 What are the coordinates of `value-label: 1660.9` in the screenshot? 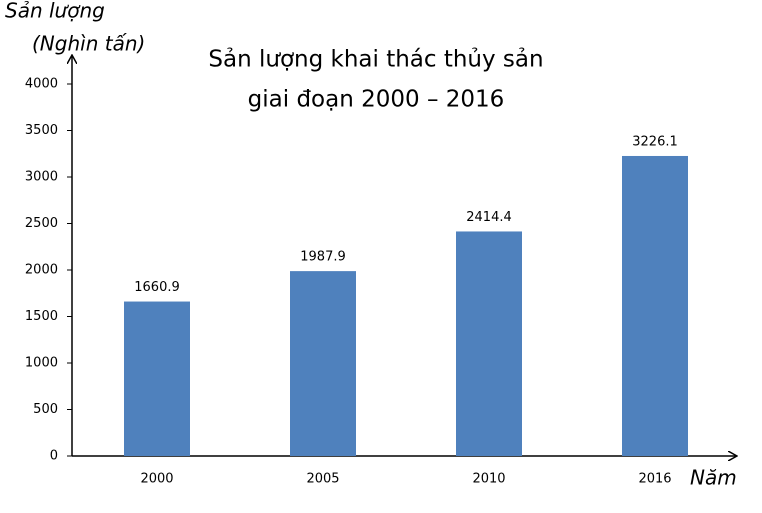 It's located at (157, 287).